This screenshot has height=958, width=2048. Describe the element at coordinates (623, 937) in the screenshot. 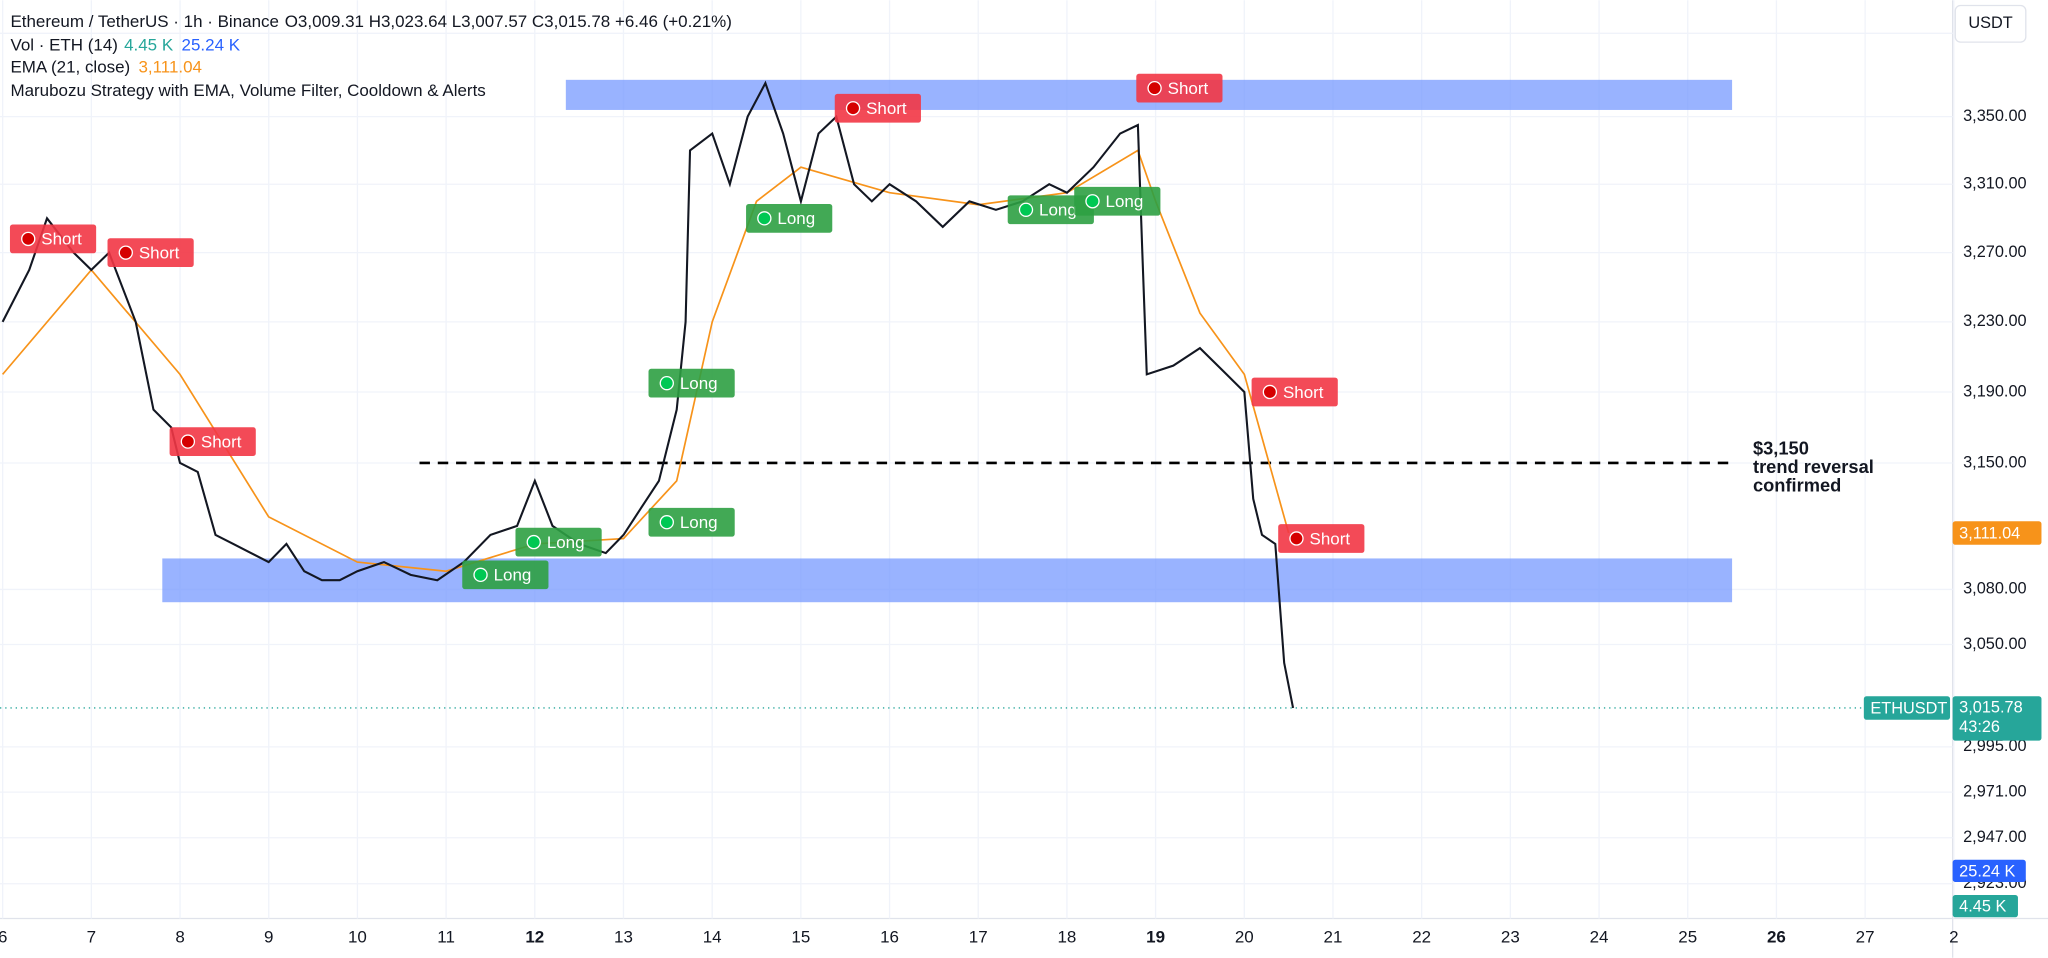

I see `x-tick-label: 13` at that location.